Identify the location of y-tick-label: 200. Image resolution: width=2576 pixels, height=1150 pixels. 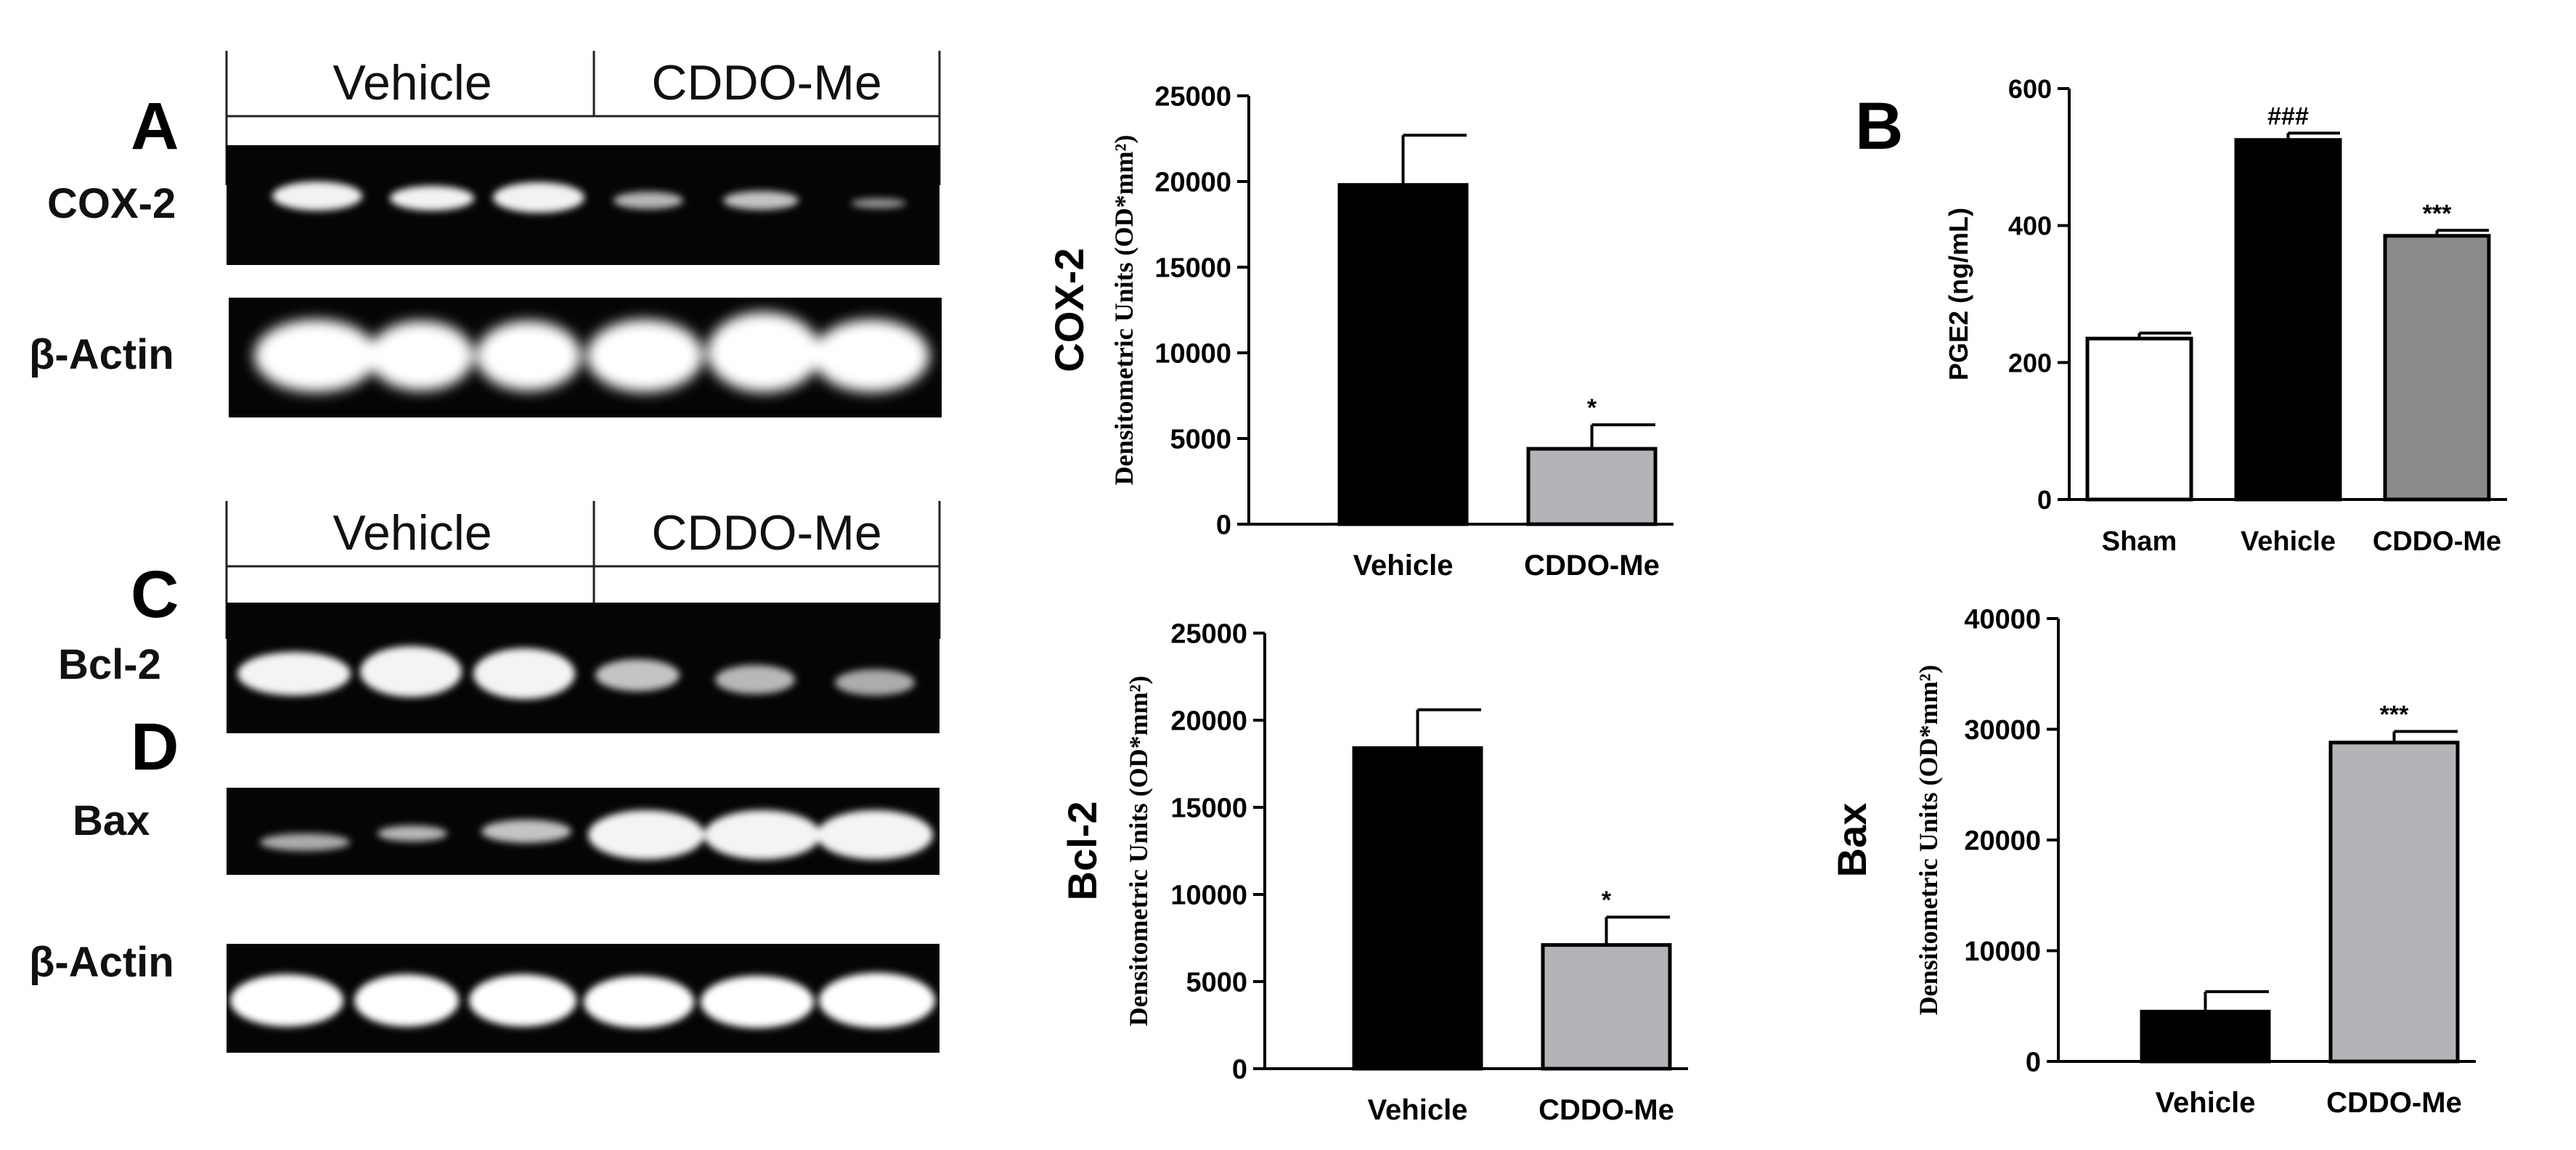
(2030, 363).